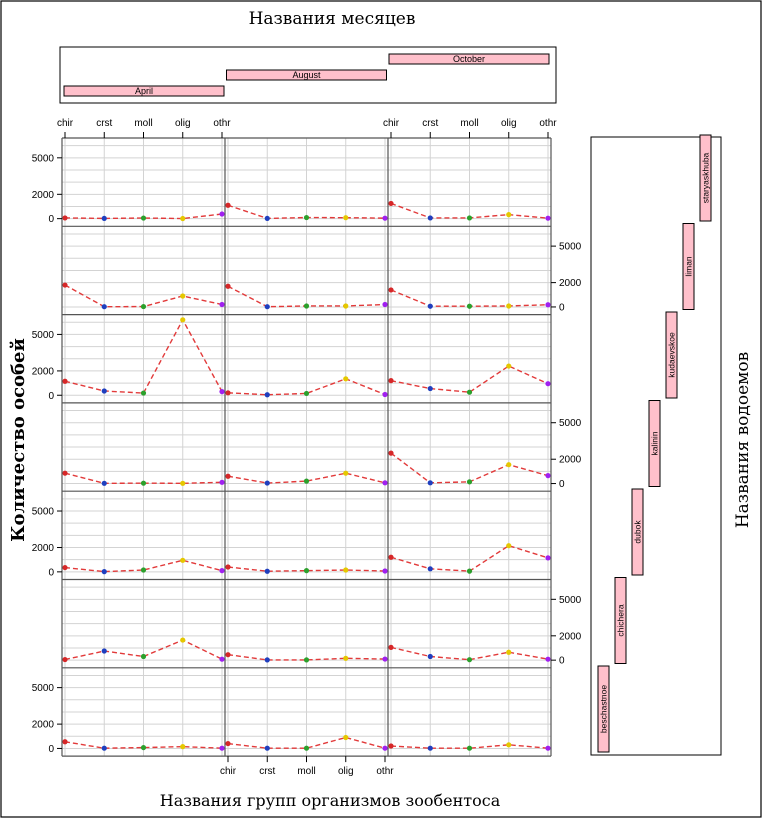 The height and width of the screenshot is (818, 762). I want to click on x-tick-label: olig, so click(509, 123).